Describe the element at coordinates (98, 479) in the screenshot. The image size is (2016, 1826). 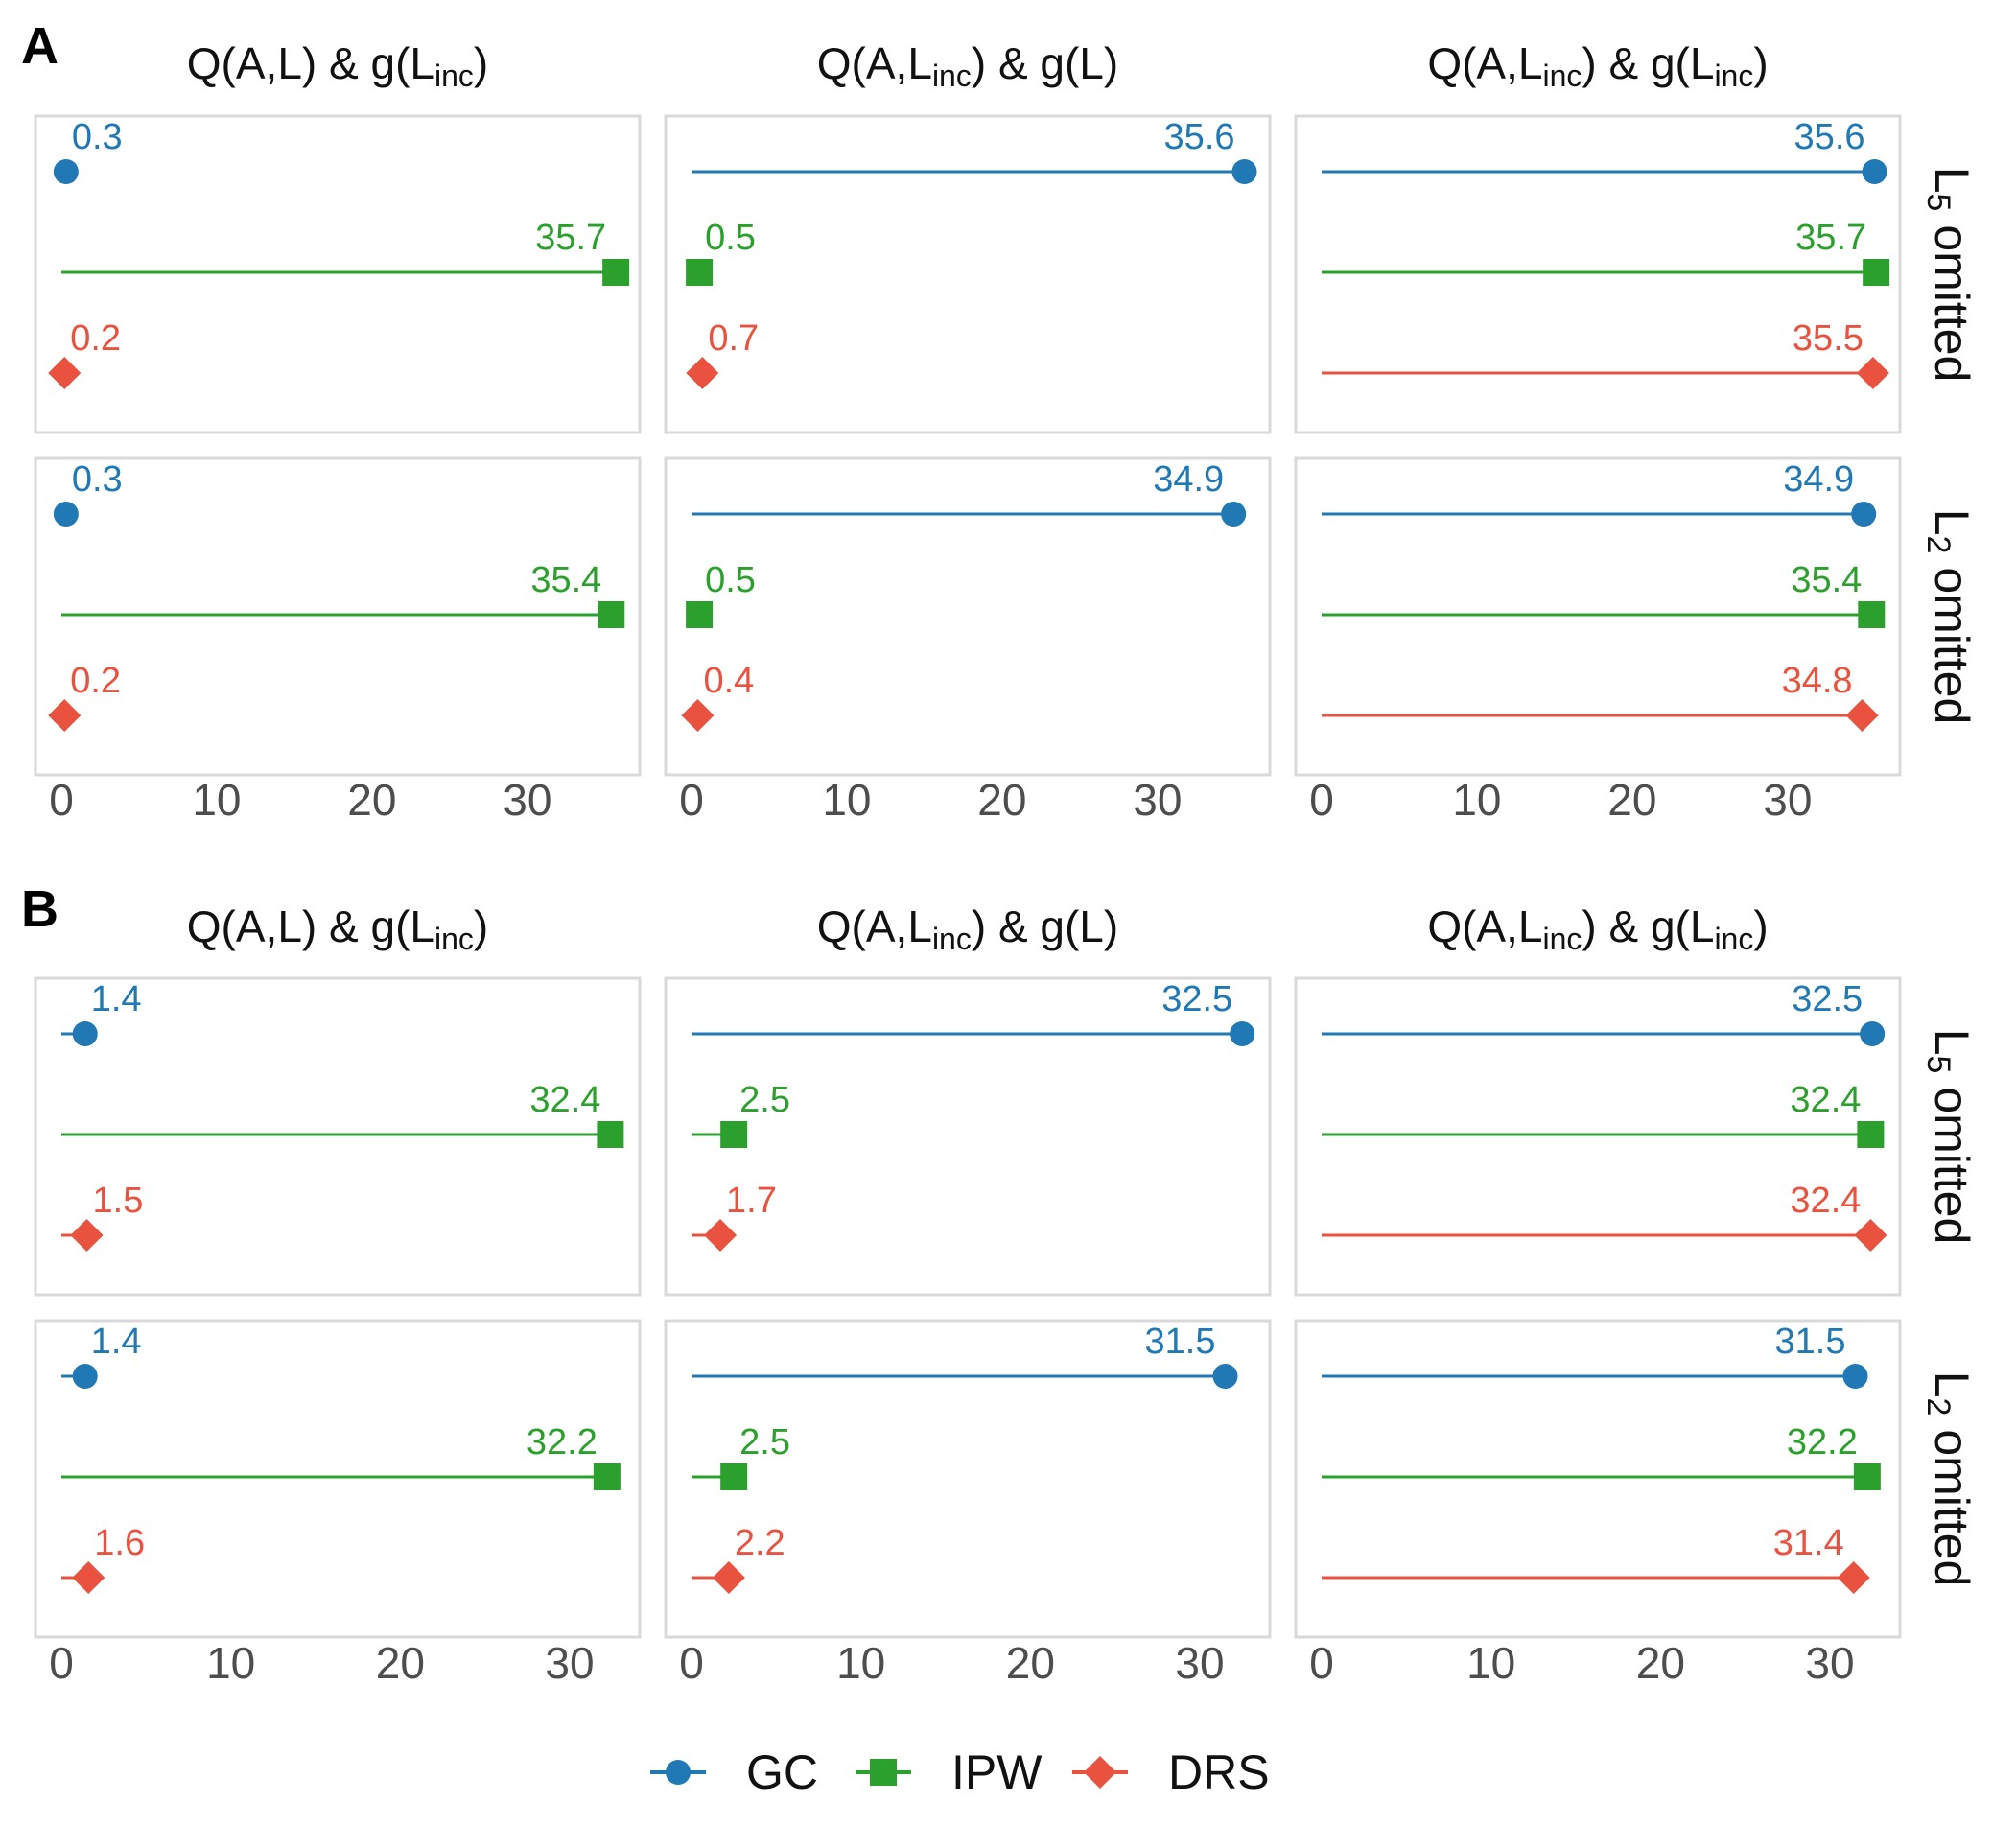
I see `data-label: 0.3` at that location.